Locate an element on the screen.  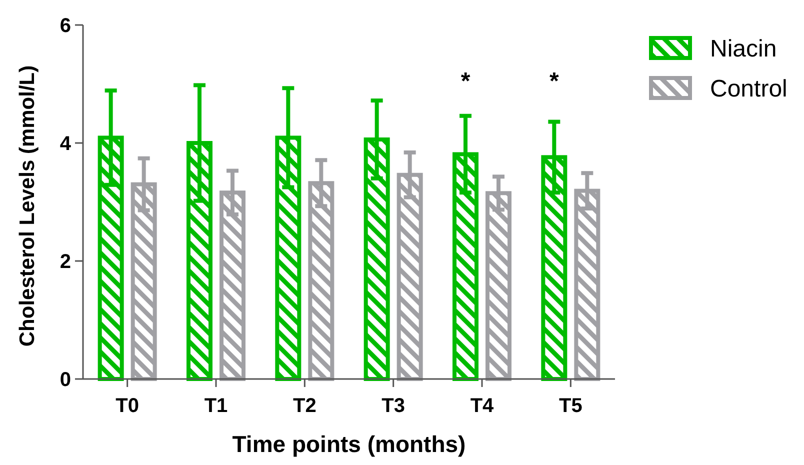
x-tick-label: T2 is located at coordinates (304, 406).